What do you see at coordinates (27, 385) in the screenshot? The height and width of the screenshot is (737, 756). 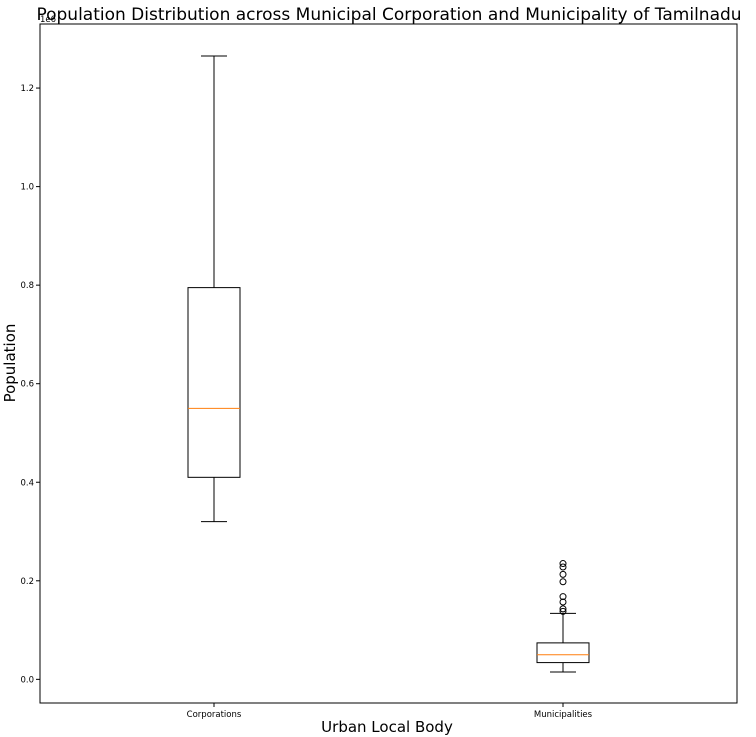 I see `y-tick-label: 0.6` at bounding box center [27, 385].